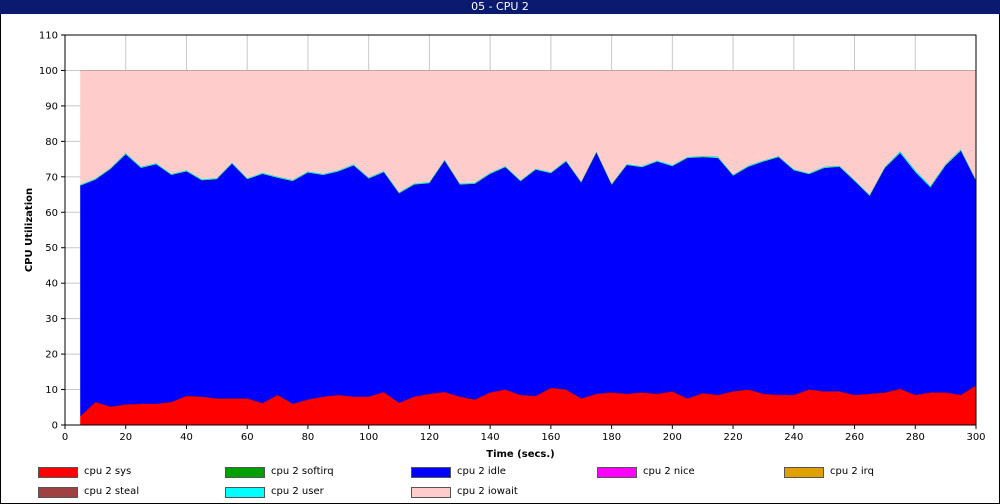 The height and width of the screenshot is (504, 1000). Describe the element at coordinates (854, 437) in the screenshot. I see `x-tick-label: 260` at that location.